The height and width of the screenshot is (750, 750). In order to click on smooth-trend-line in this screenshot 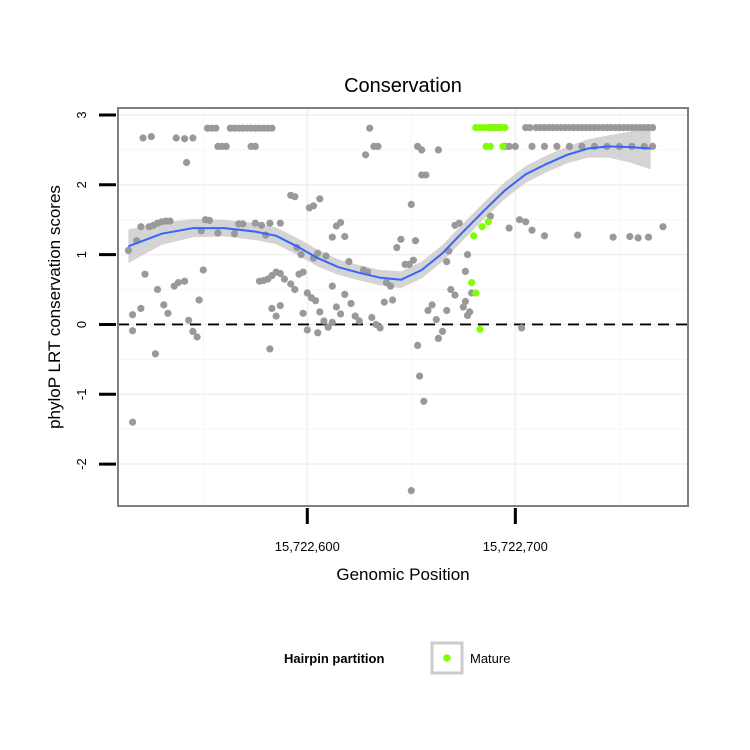, I will do `click(389, 213)`.